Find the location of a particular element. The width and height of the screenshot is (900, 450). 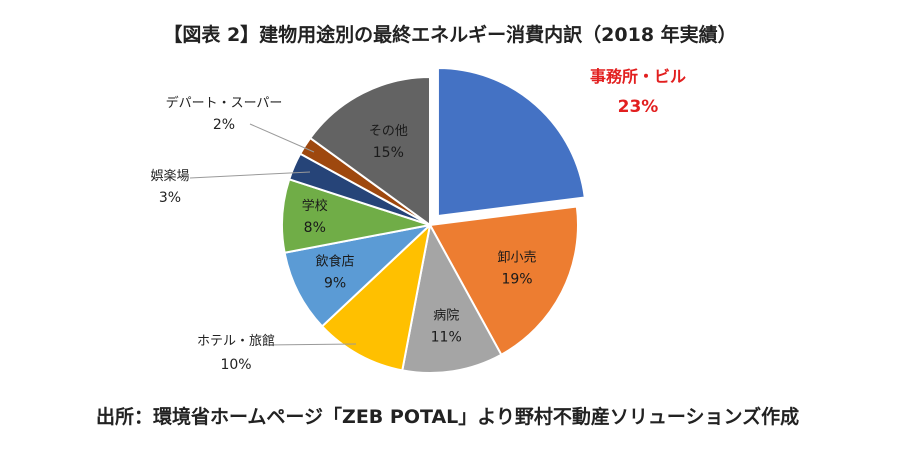

chart-title: 【図表 2】建物用途別の最終エネルギー消費内訳（2018 年実績） is located at coordinates (450, 35).